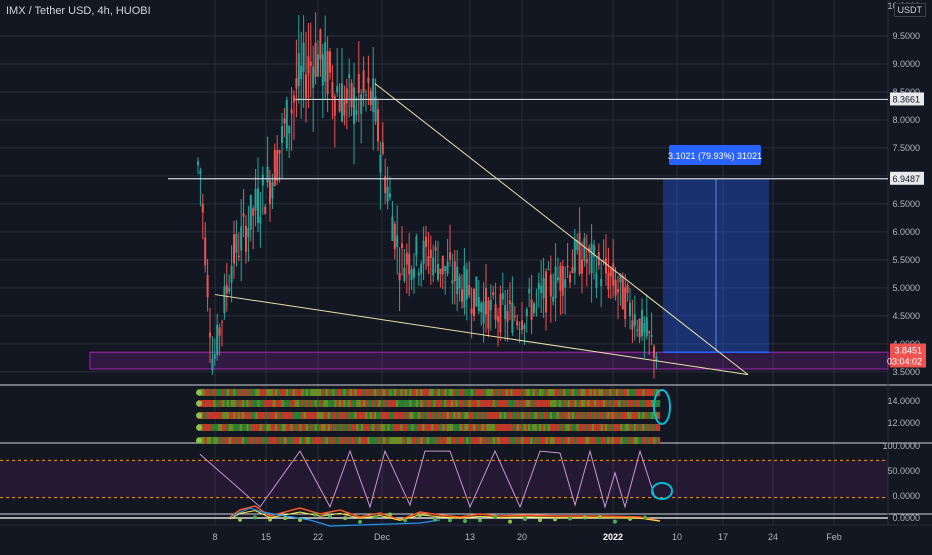  I want to click on date-tick-label: 17, so click(723, 537).